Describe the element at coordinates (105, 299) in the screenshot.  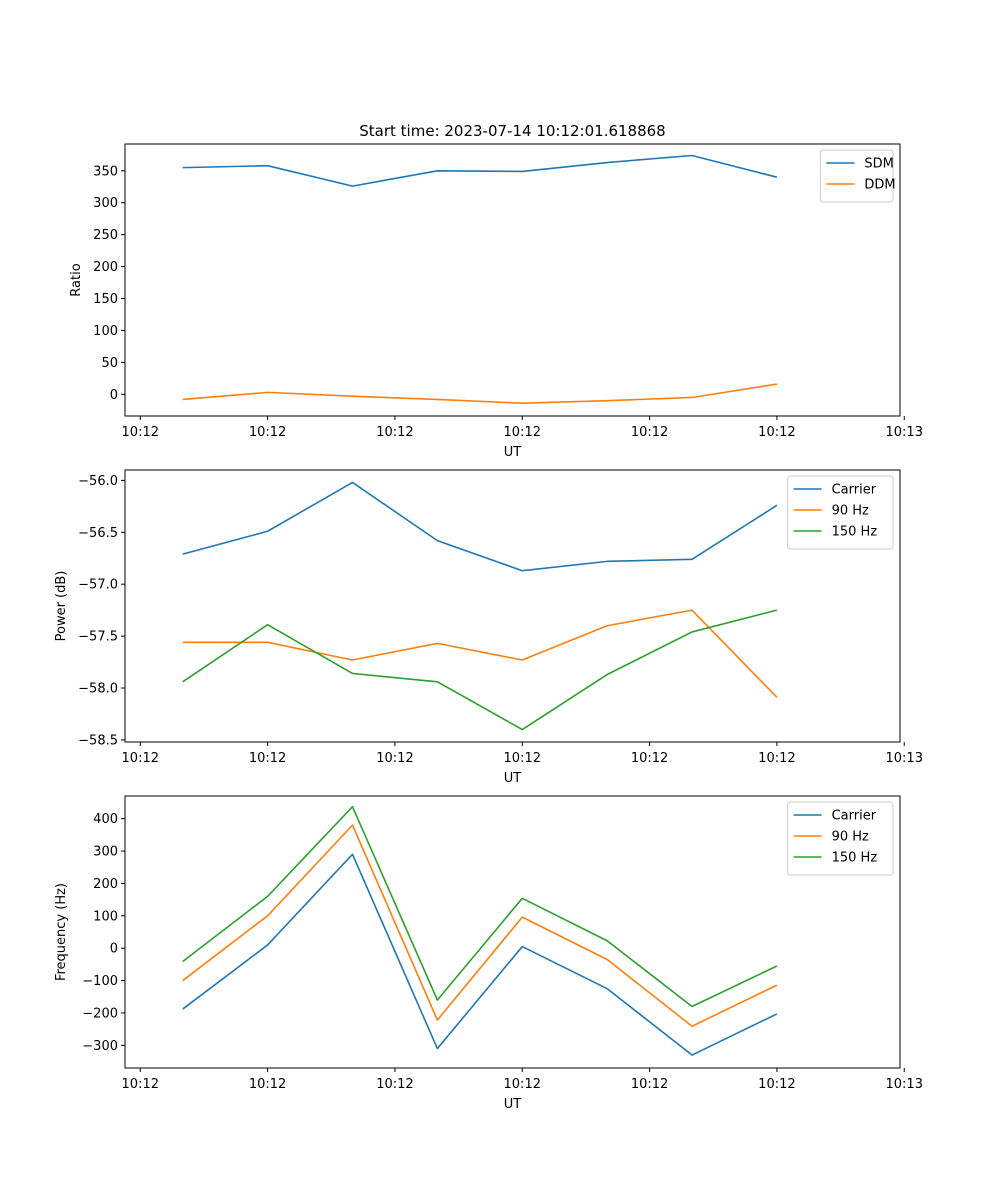
I see `y-tick-label: 150` at that location.